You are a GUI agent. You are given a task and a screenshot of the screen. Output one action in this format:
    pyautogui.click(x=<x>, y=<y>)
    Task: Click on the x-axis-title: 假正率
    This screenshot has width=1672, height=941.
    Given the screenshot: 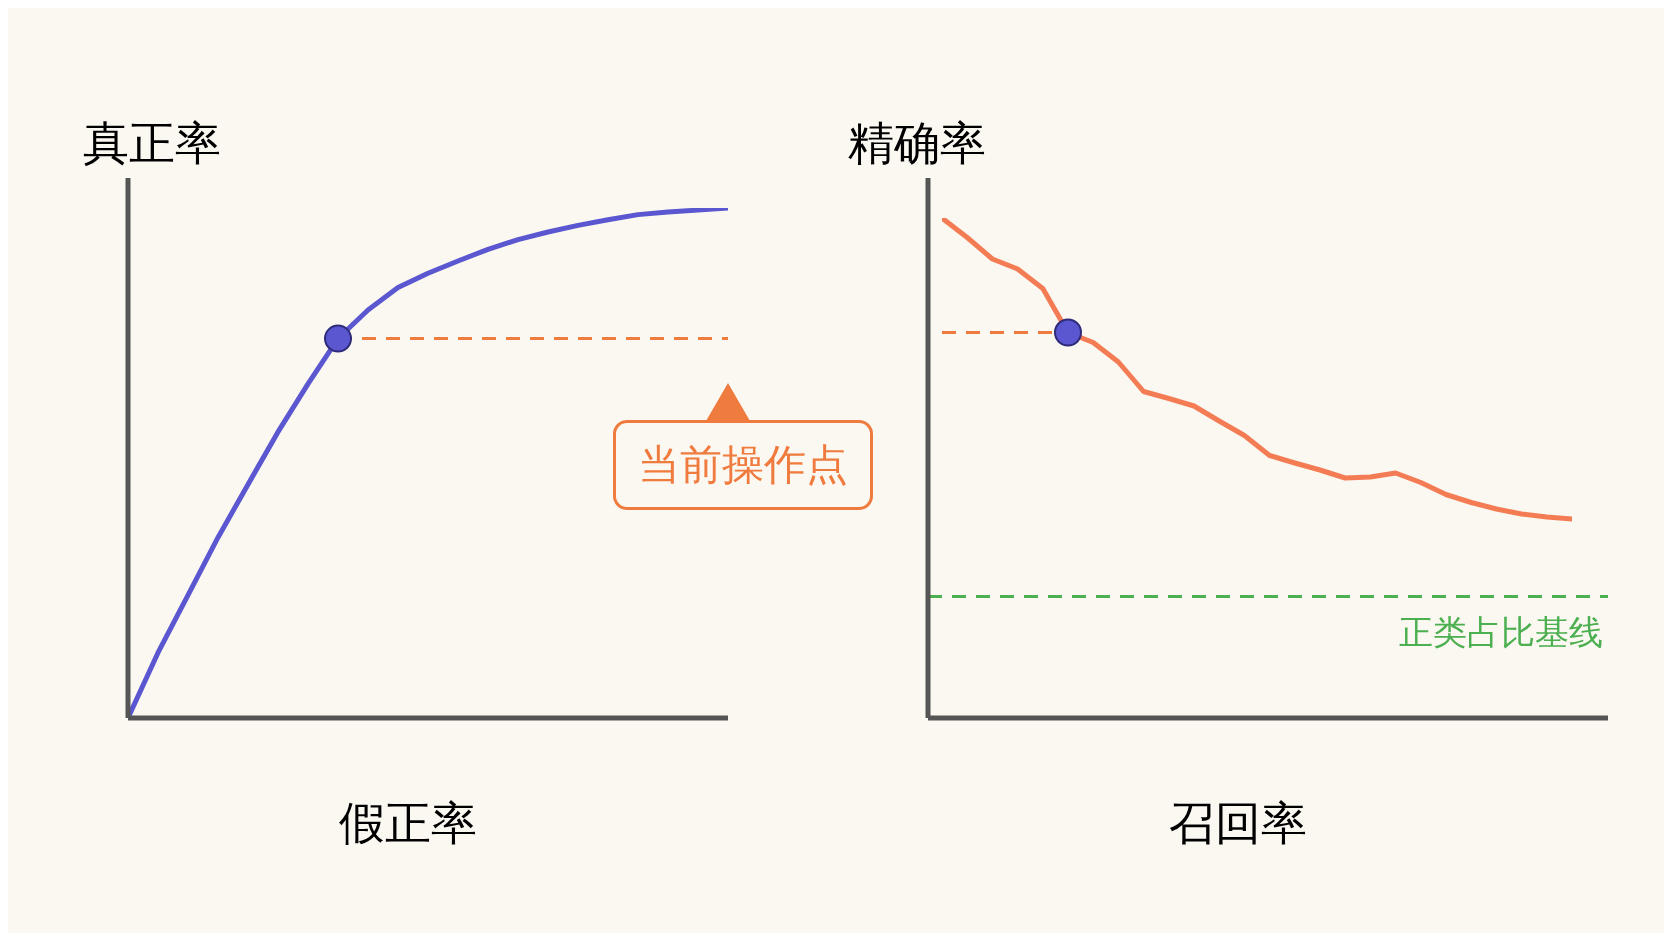 What is the action you would take?
    pyautogui.click(x=408, y=823)
    